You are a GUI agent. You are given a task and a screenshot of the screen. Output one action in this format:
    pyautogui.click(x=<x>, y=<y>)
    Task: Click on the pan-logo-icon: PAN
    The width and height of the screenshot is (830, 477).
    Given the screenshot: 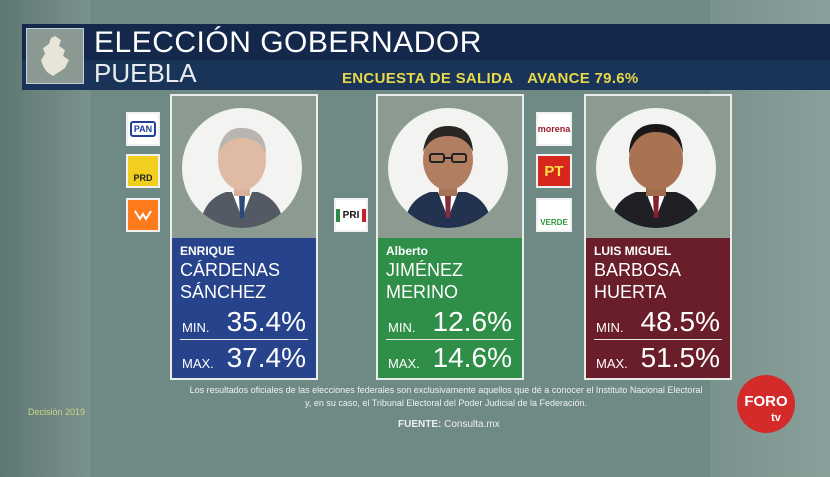 What is the action you would take?
    pyautogui.click(x=143, y=129)
    